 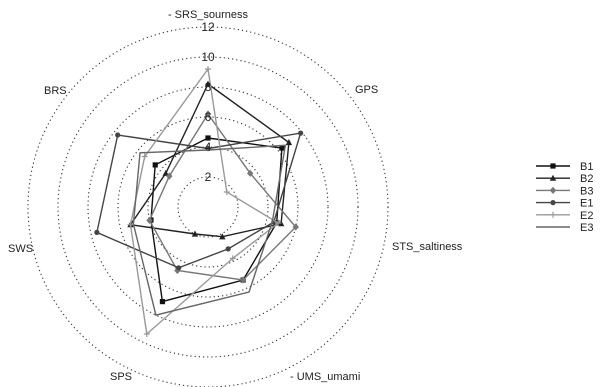 What do you see at coordinates (169, 176) in the screenshot?
I see `point-B3-BRS` at bounding box center [169, 176].